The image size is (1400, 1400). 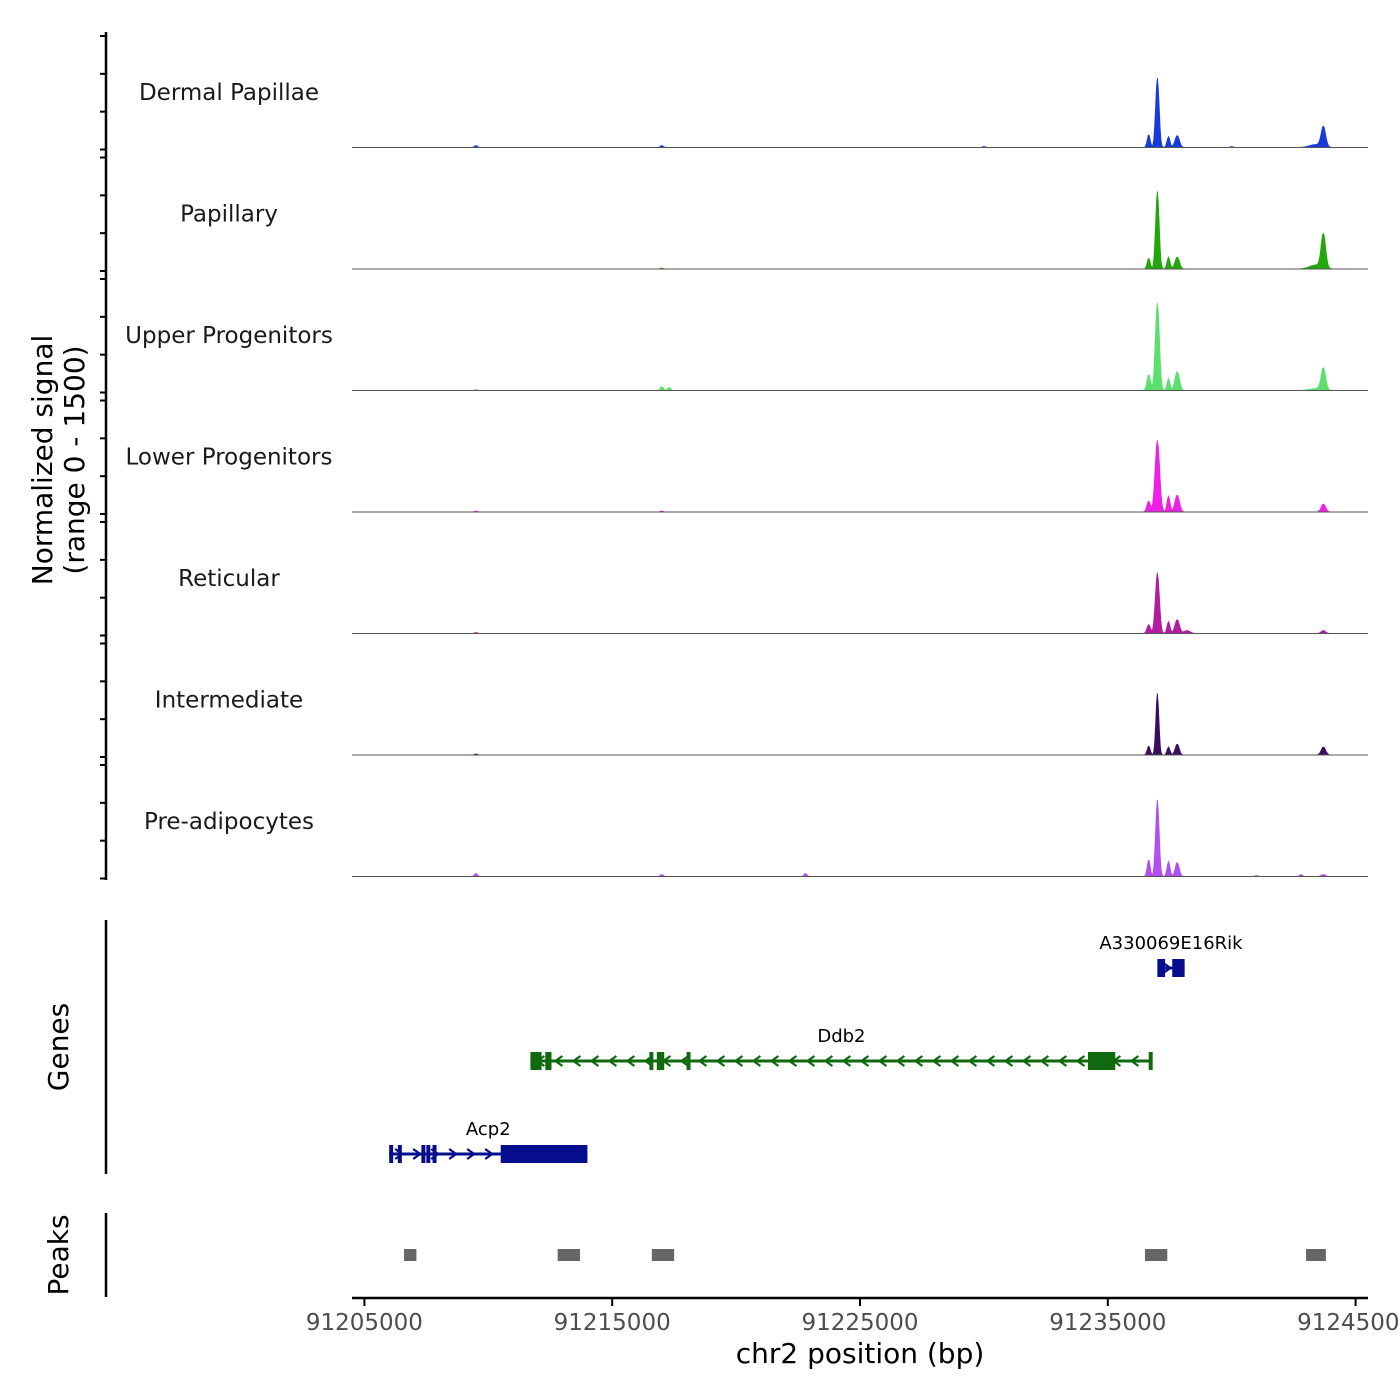 What do you see at coordinates (229, 701) in the screenshot?
I see `track-label: Intermediate` at bounding box center [229, 701].